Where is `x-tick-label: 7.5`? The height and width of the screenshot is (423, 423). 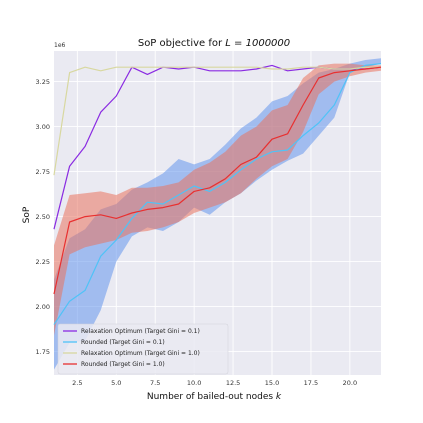 x-tick-label: 7.5 is located at coordinates (155, 383).